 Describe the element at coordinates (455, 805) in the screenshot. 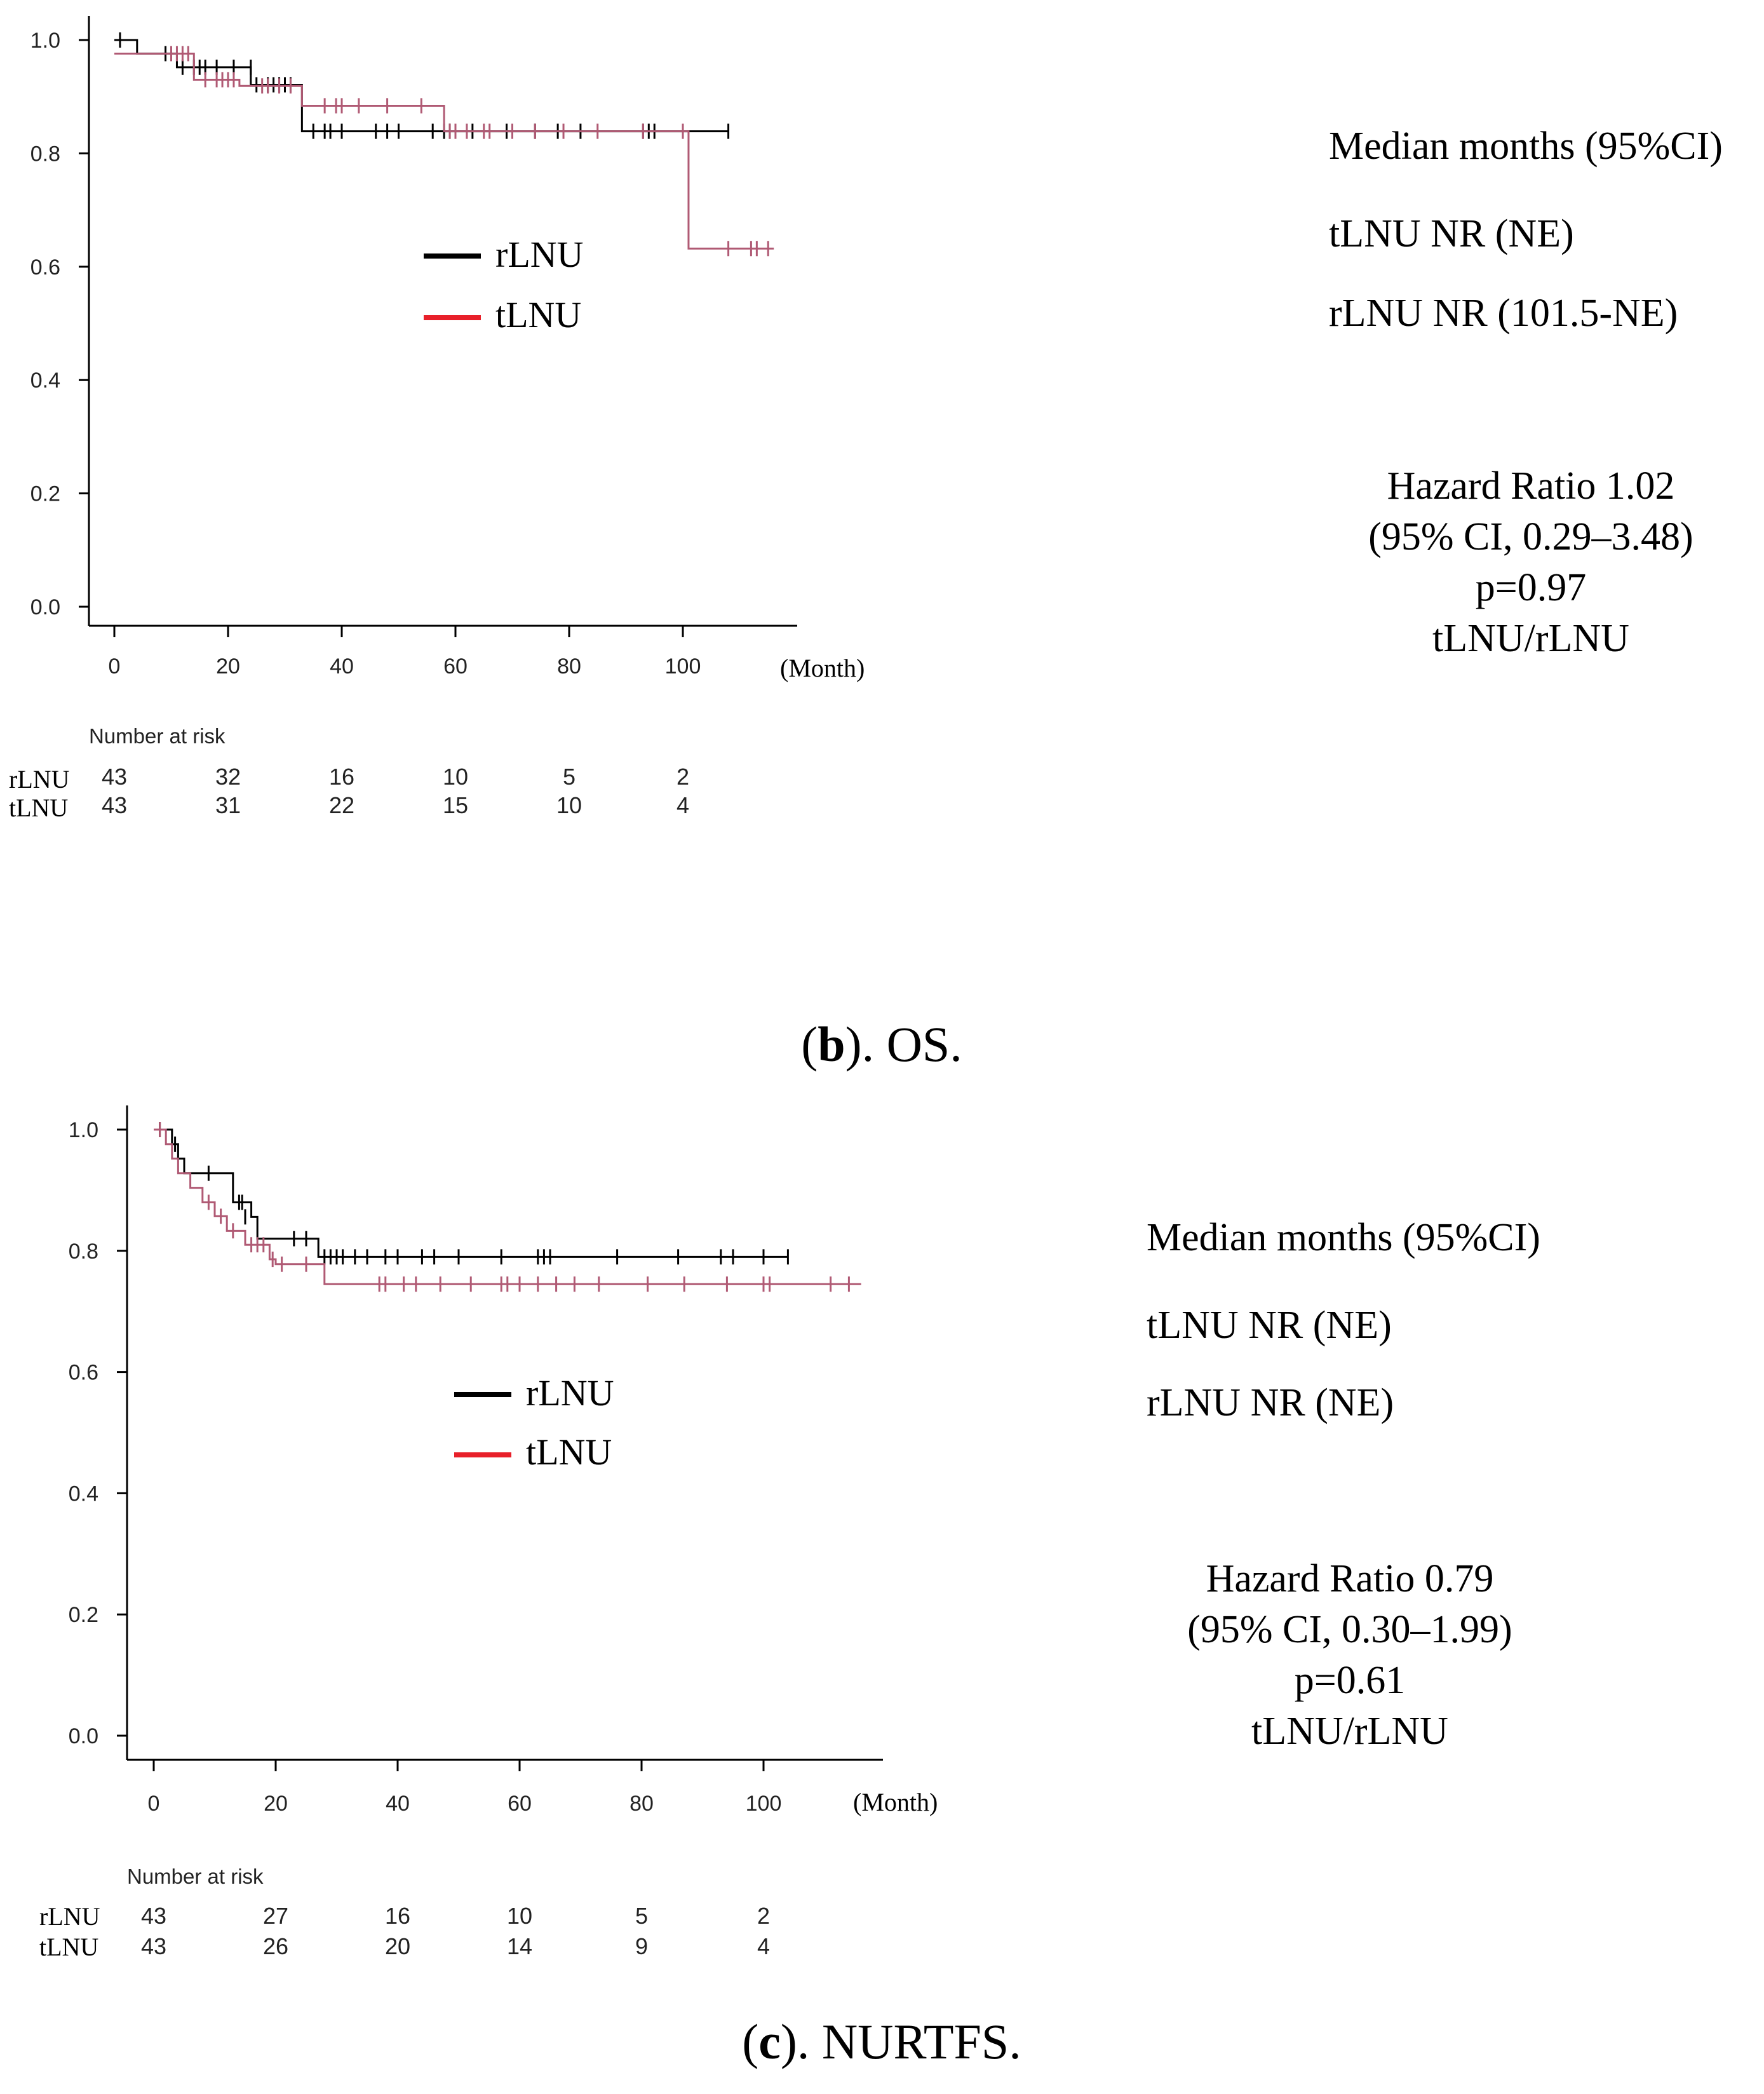

I see `os-risk-value-tlnu: 15` at that location.